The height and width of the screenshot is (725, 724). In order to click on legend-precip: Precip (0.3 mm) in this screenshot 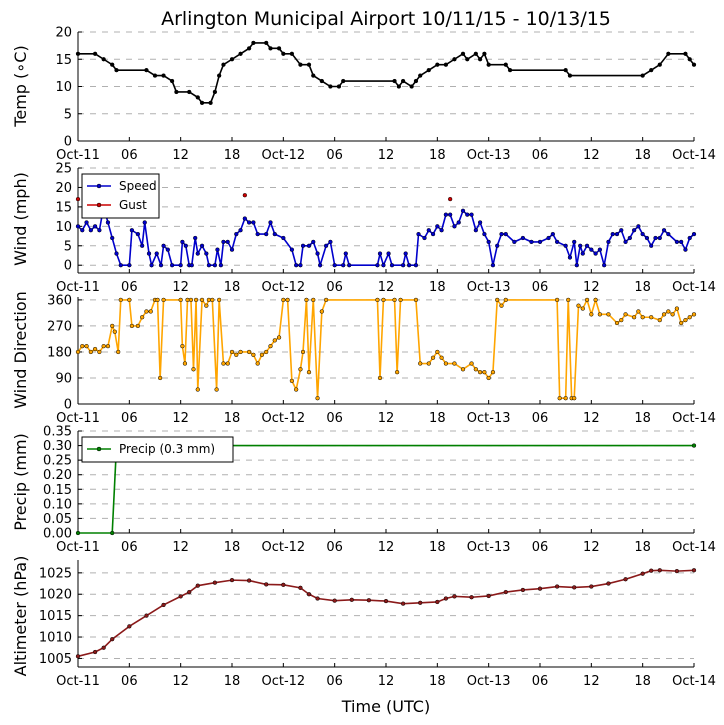, I will do `click(157, 449)`.